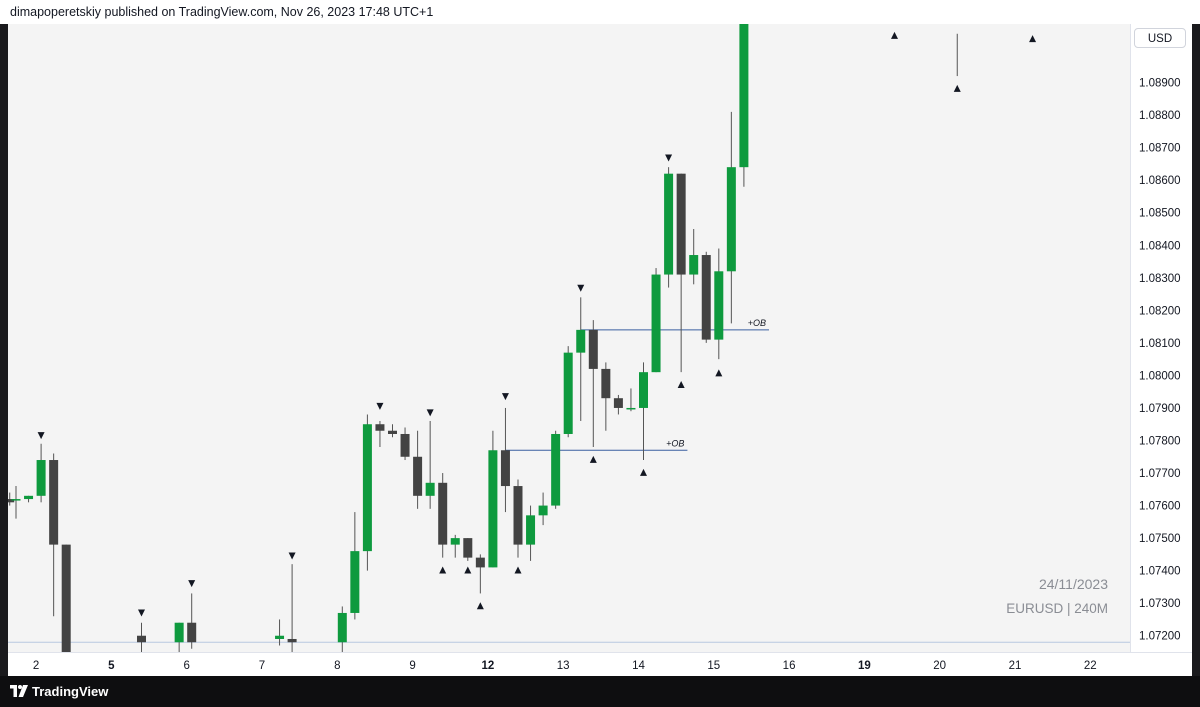  What do you see at coordinates (1057, 608) in the screenshot?
I see `watermark-symbol: EURUSD | 240M` at bounding box center [1057, 608].